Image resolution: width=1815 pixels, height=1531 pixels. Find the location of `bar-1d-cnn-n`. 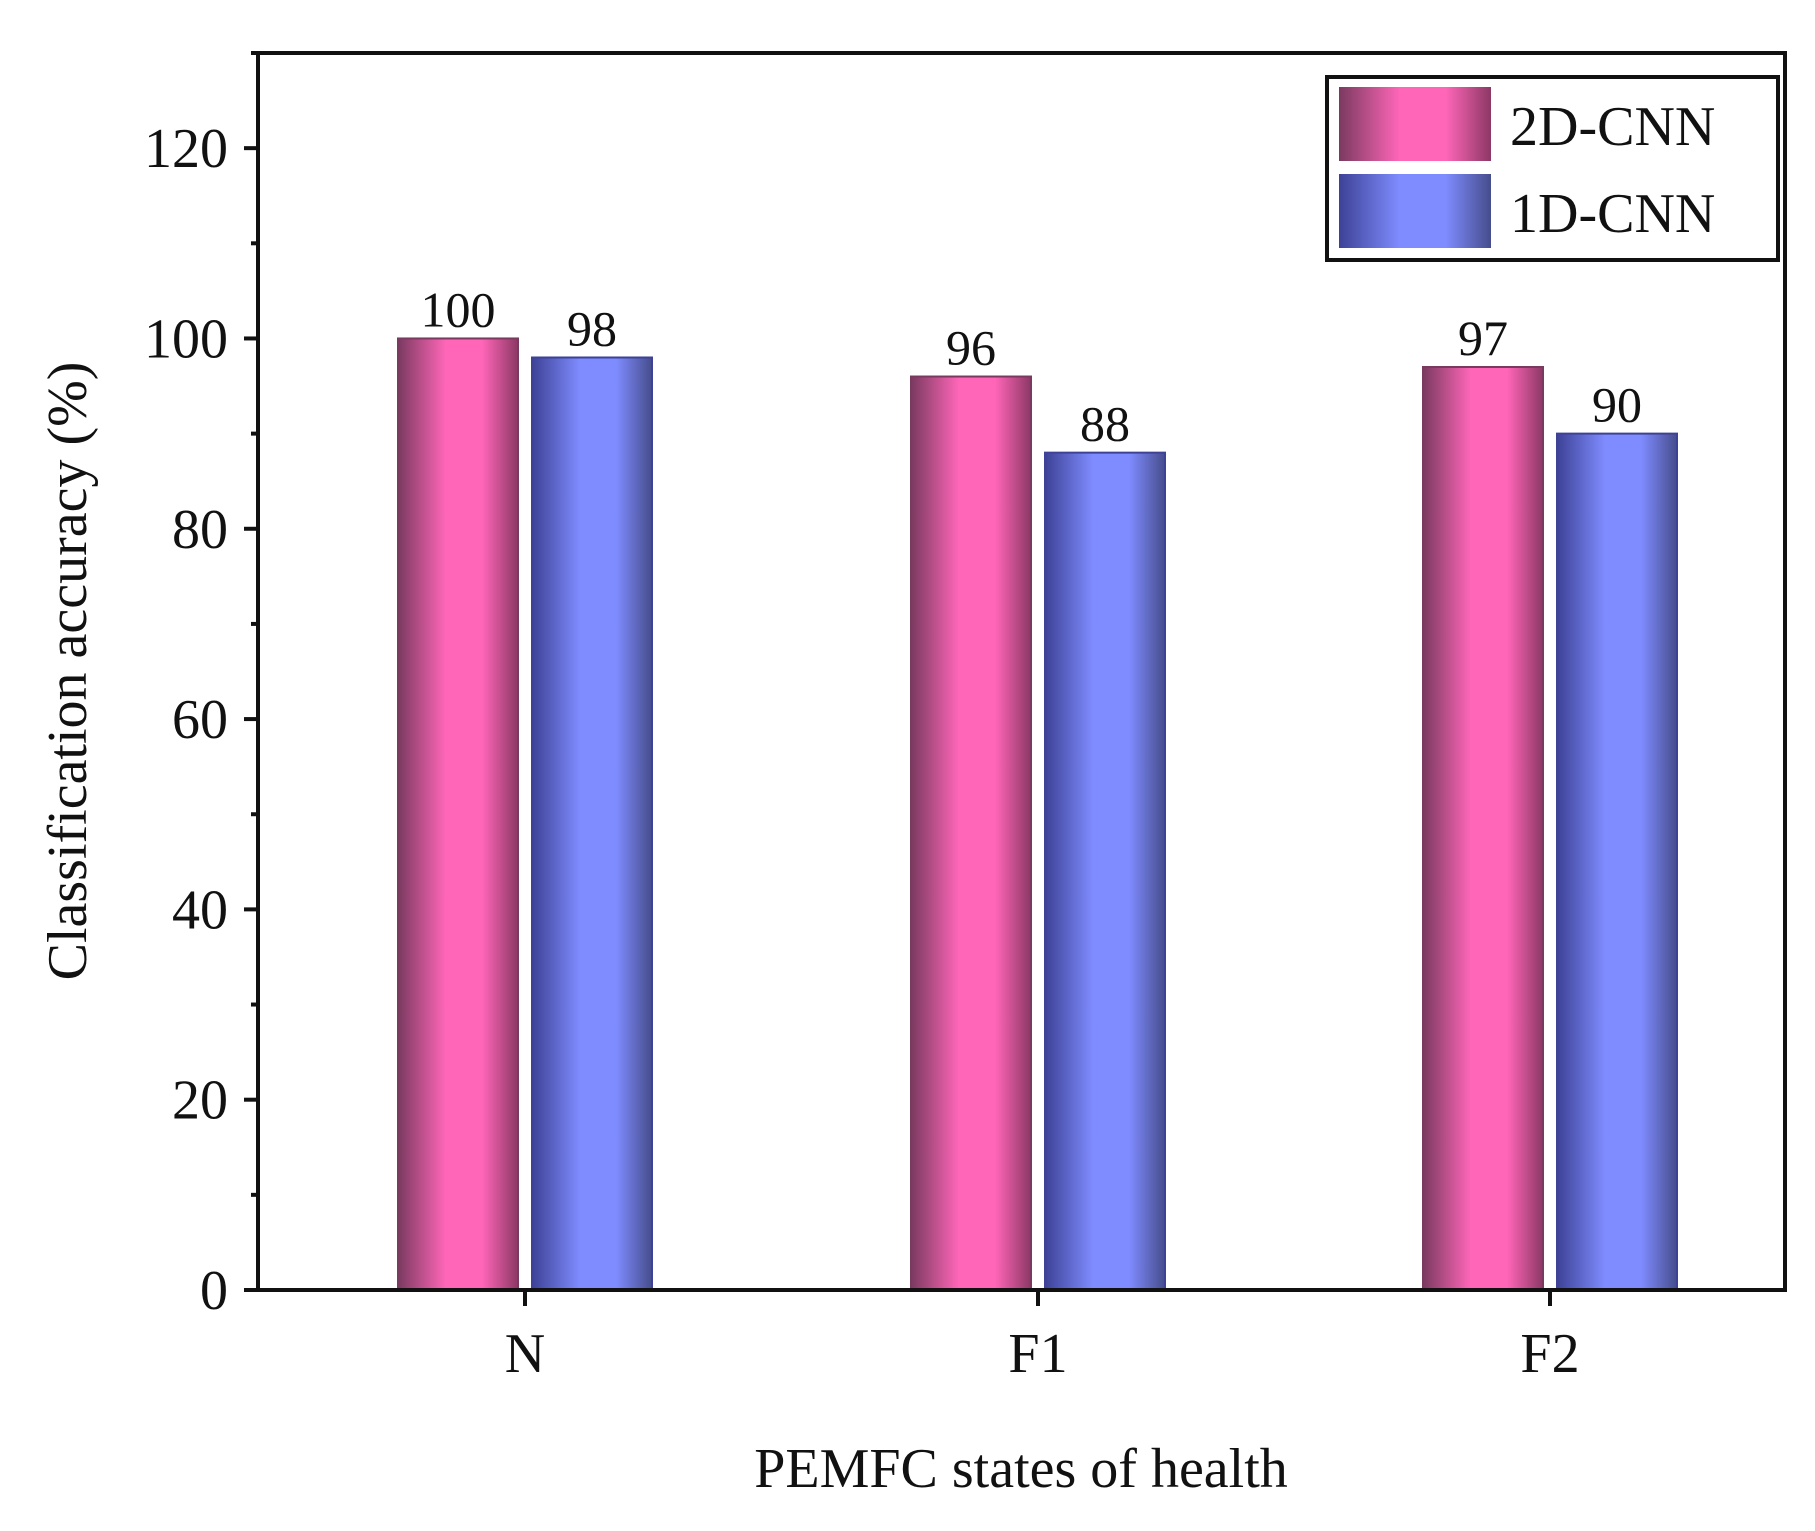

bar-1d-cnn-n is located at coordinates (592, 823).